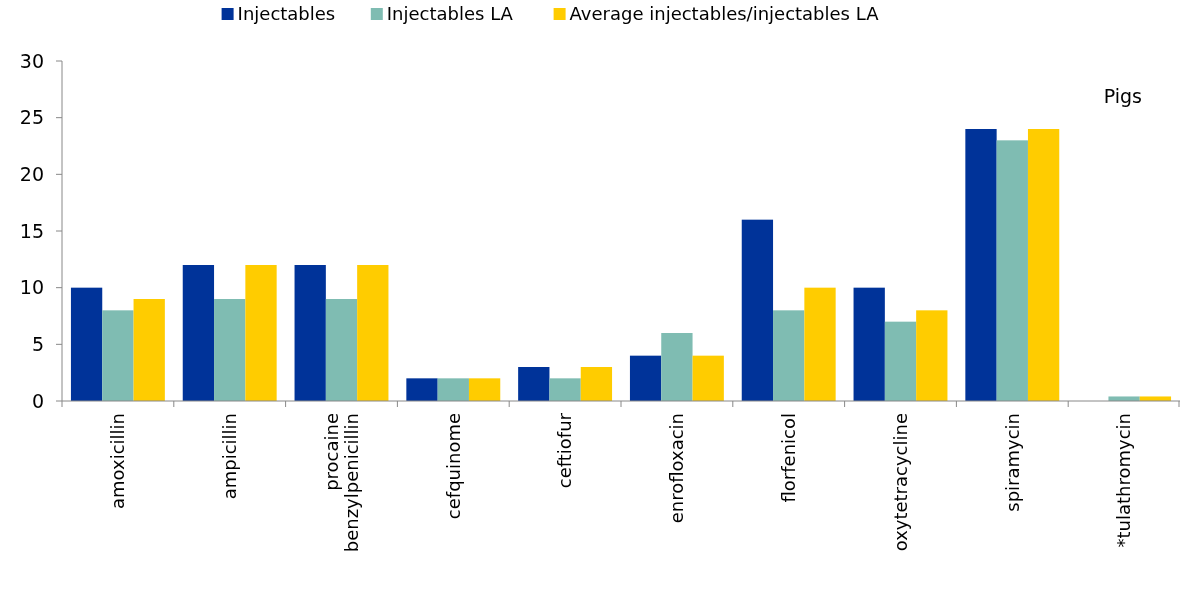  I want to click on y-tick-label: 10, so click(31, 287).